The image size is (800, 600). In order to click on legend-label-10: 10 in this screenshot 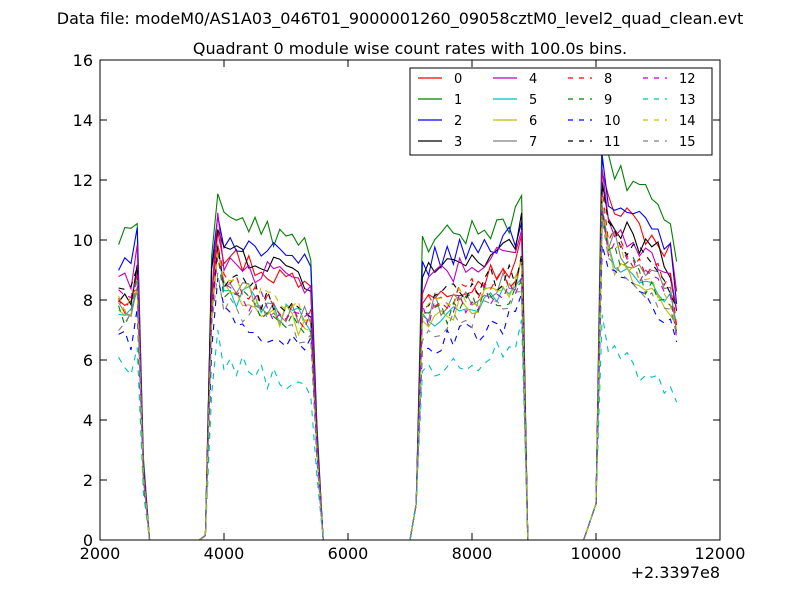, I will do `click(612, 121)`.